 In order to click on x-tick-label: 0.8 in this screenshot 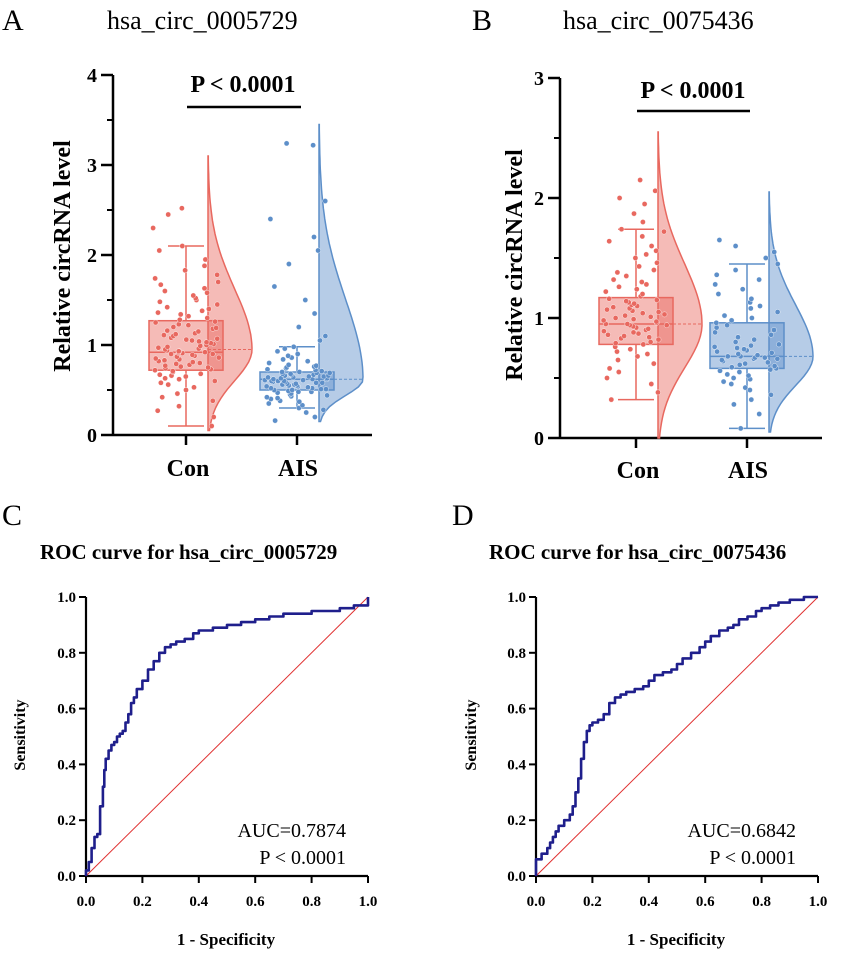, I will do `click(311, 902)`.